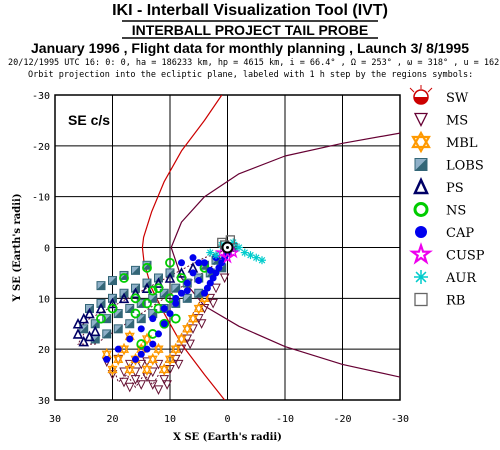 The width and height of the screenshot is (500, 450). What do you see at coordinates (457, 98) in the screenshot?
I see `legend-label: SW` at bounding box center [457, 98].